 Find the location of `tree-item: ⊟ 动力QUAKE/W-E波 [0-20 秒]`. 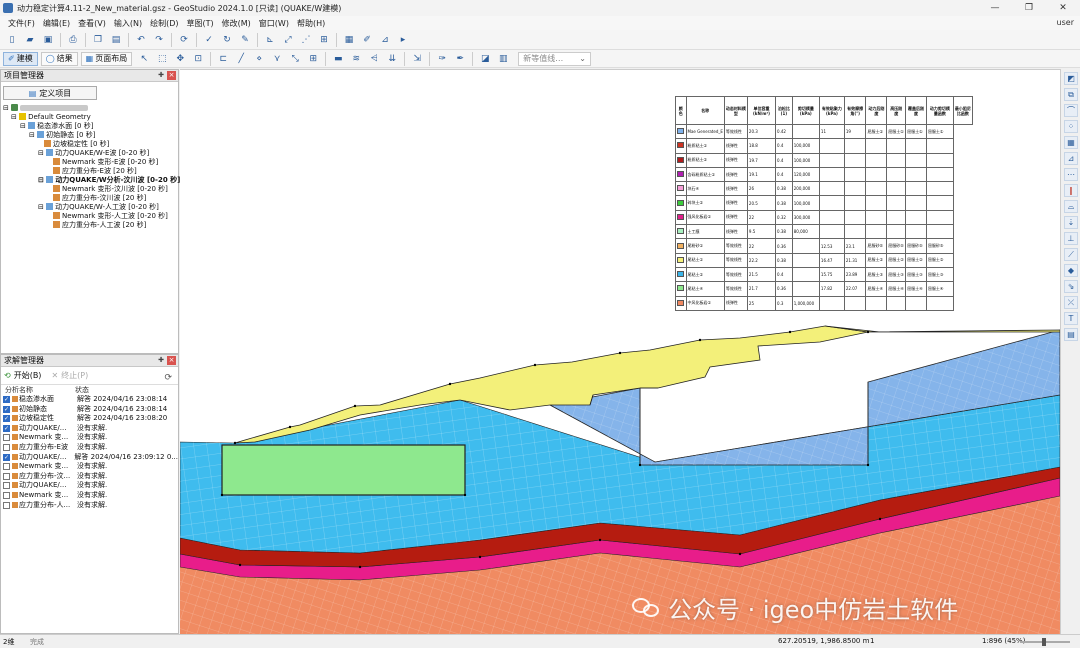

tree-item: ⊟ 动力QUAKE/W-E波 [0-20 秒] is located at coordinates (94, 153).